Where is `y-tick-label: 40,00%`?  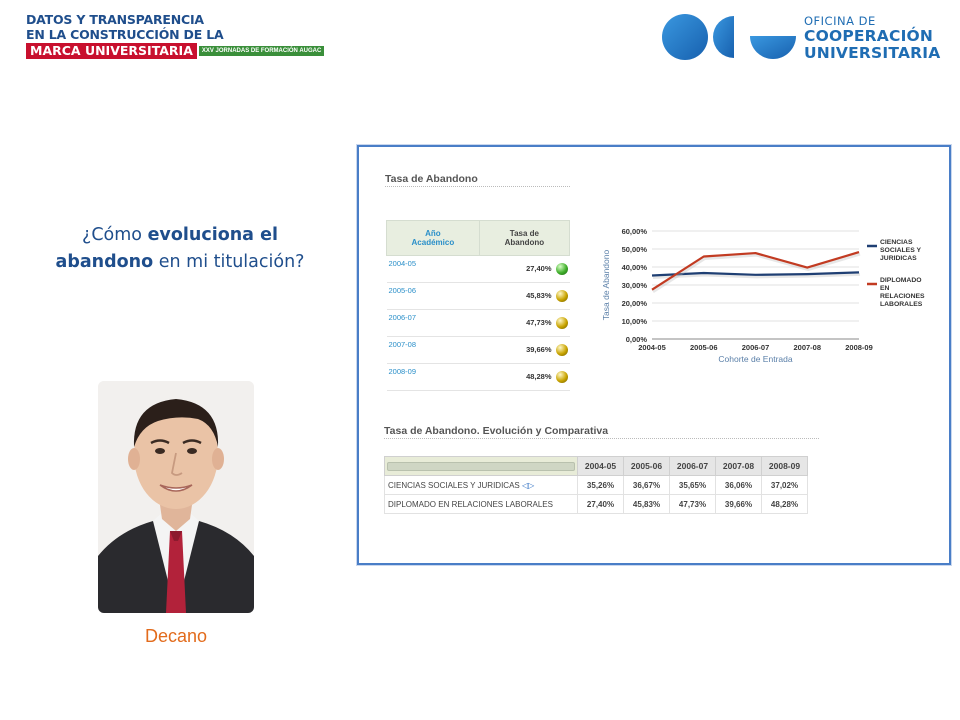
y-tick-label: 40,00% is located at coordinates (635, 267).